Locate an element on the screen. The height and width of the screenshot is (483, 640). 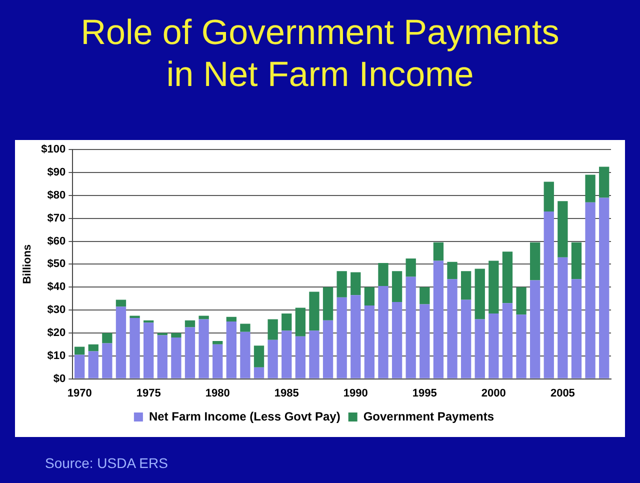
y-tick-label: $30 is located at coordinates (56, 310).